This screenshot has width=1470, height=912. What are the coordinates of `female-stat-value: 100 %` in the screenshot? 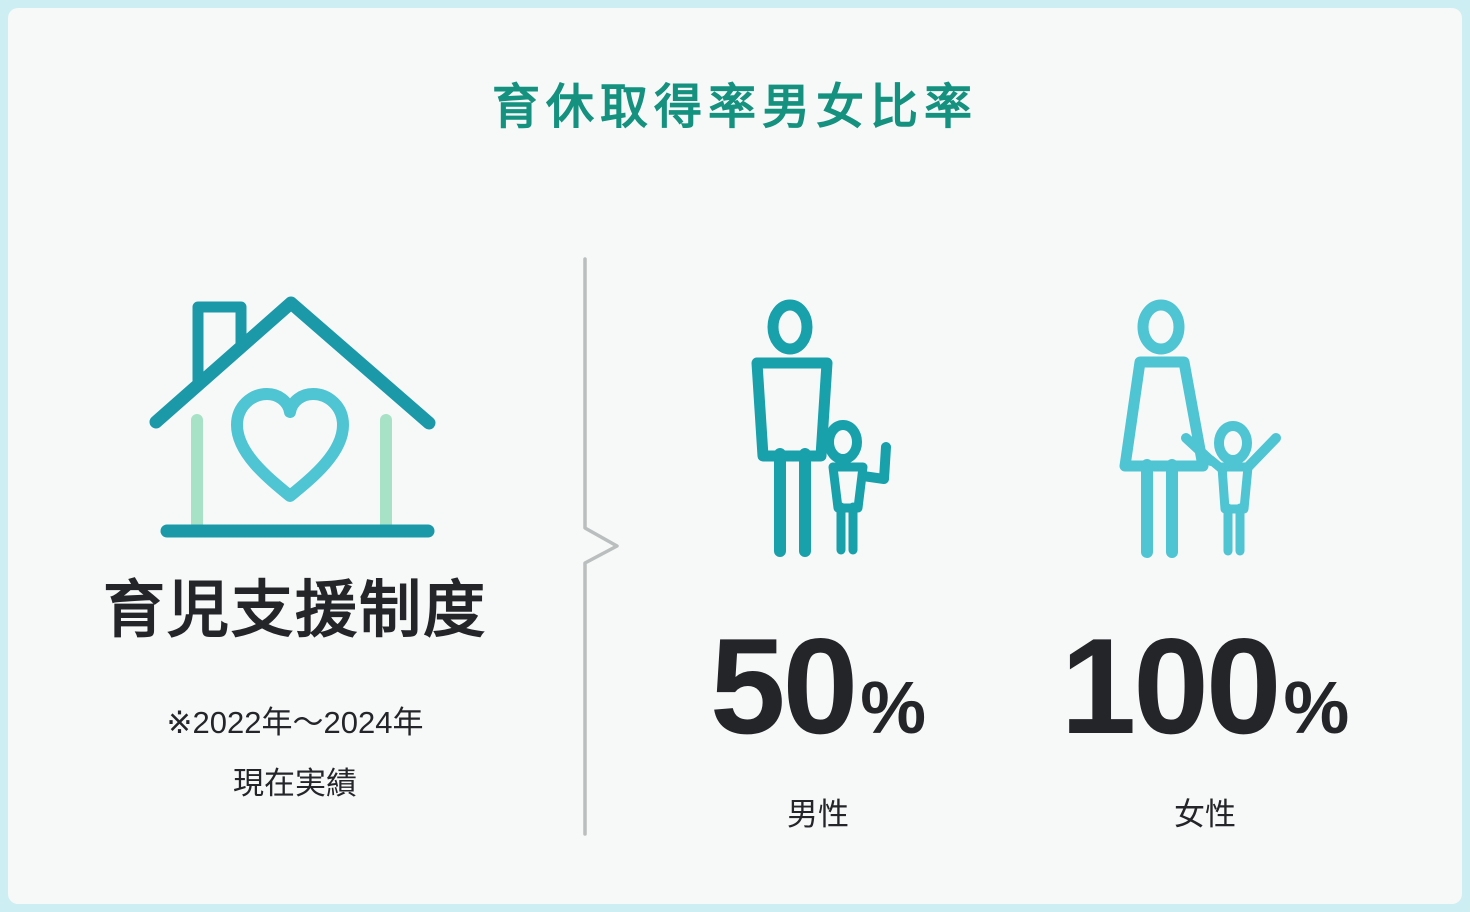 It's located at (1205, 686).